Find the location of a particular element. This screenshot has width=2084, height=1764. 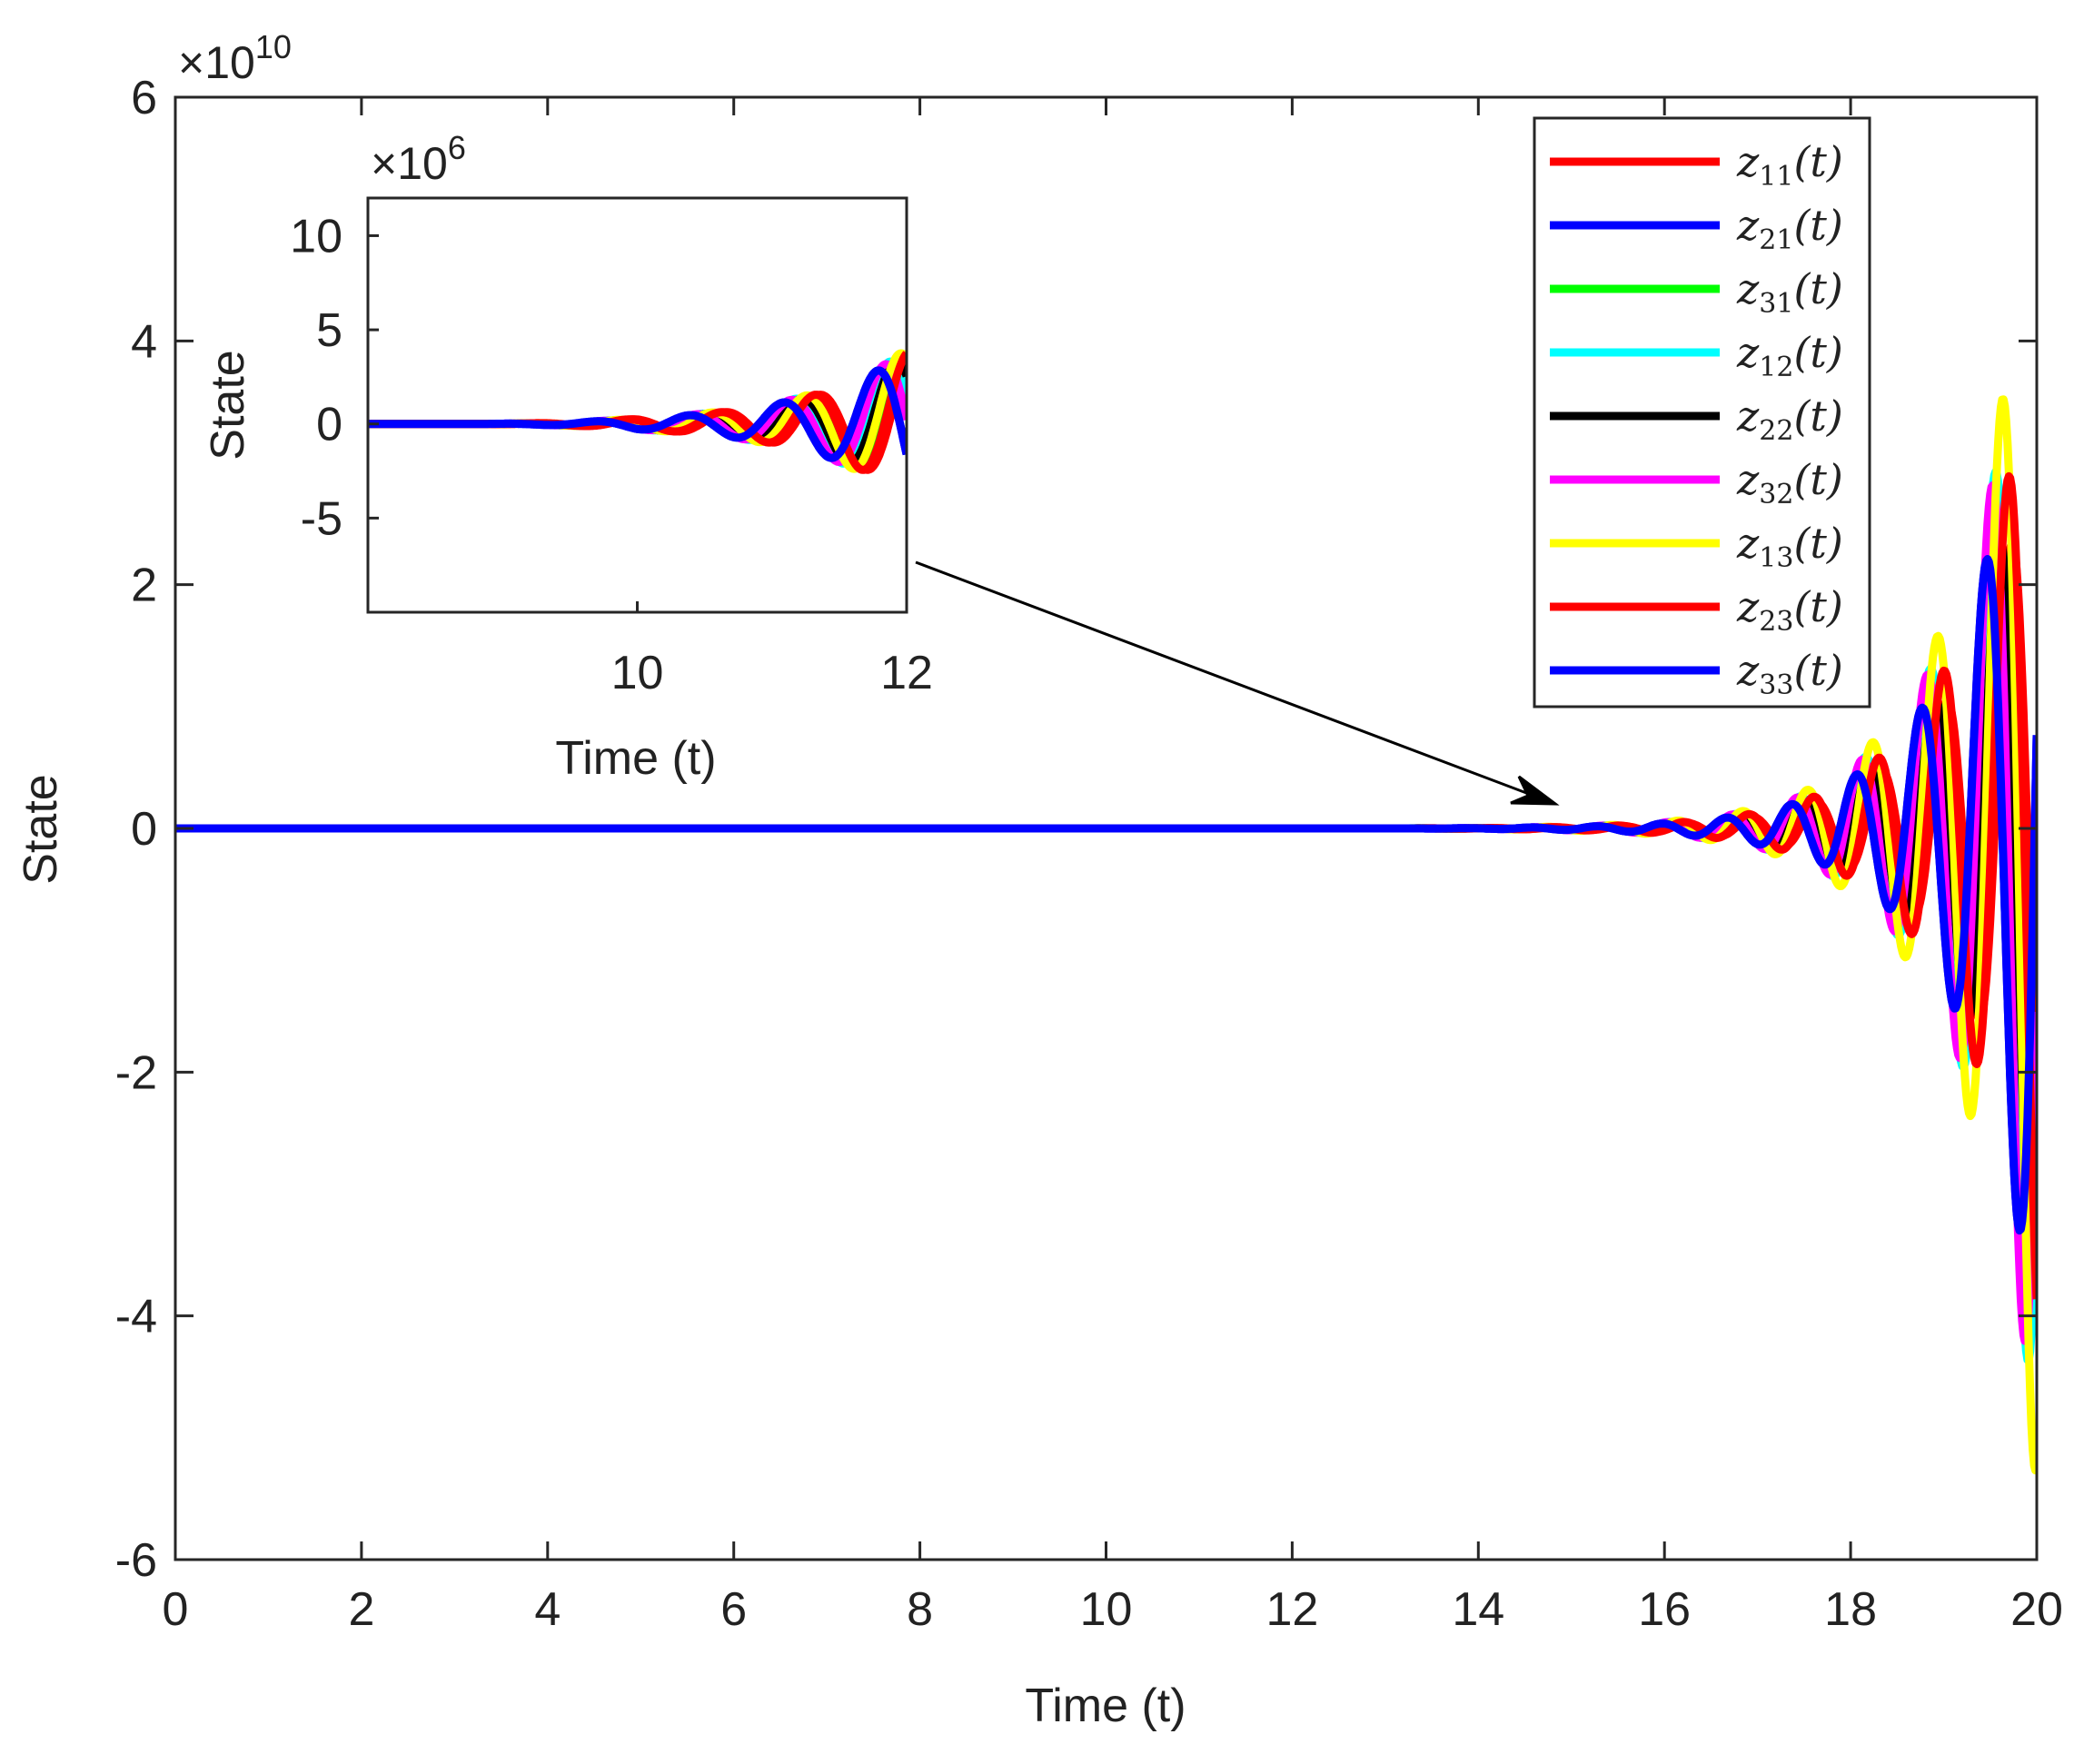

main-y-tick-label: -6 is located at coordinates (136, 1560).